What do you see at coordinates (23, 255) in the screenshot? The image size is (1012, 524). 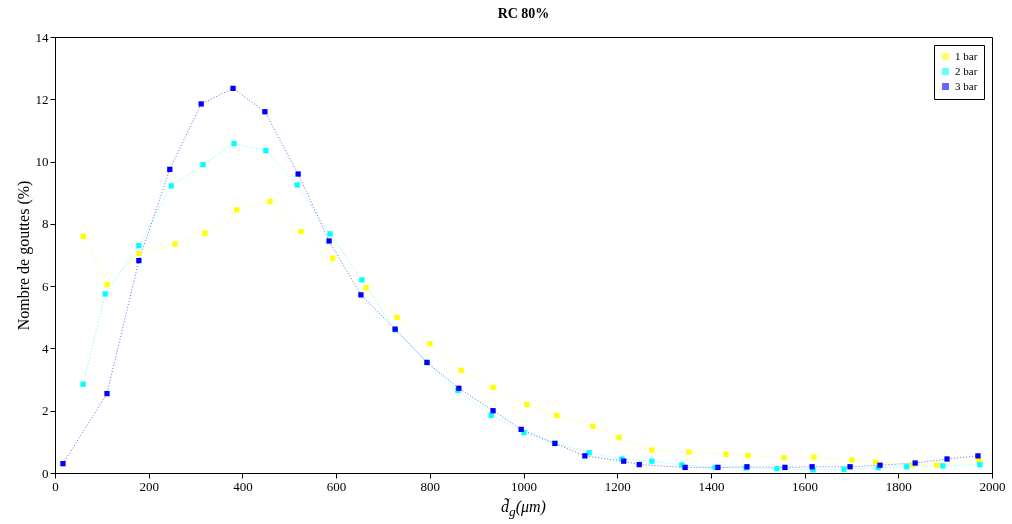 I see `y-axis-title: Nombre de gouttes (%)` at bounding box center [23, 255].